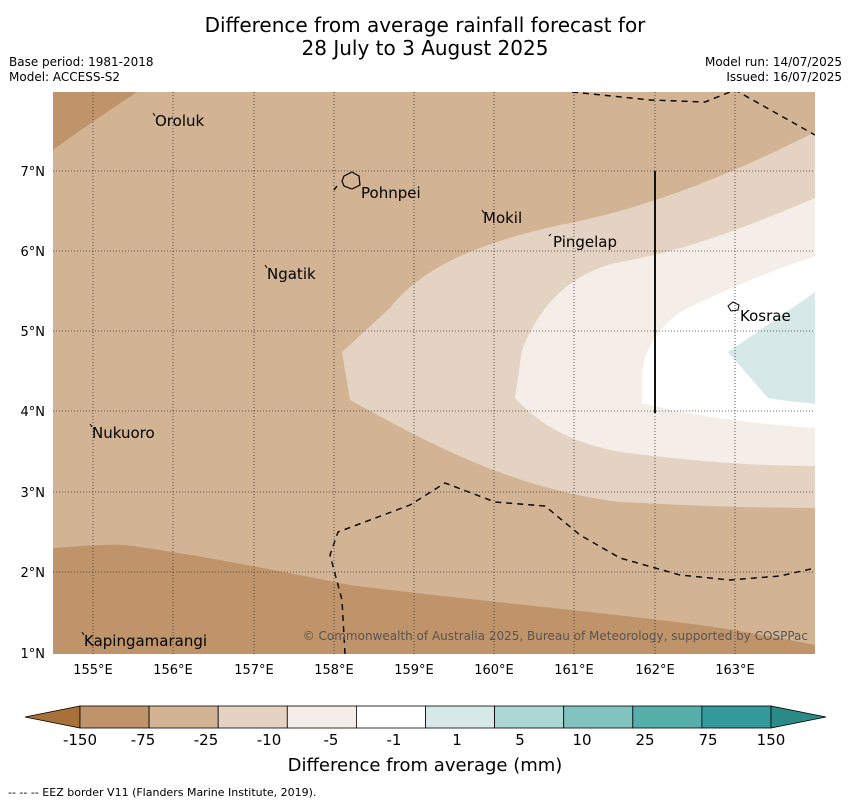 The height and width of the screenshot is (804, 850). I want to click on band-minus-75-south, so click(434, 599).